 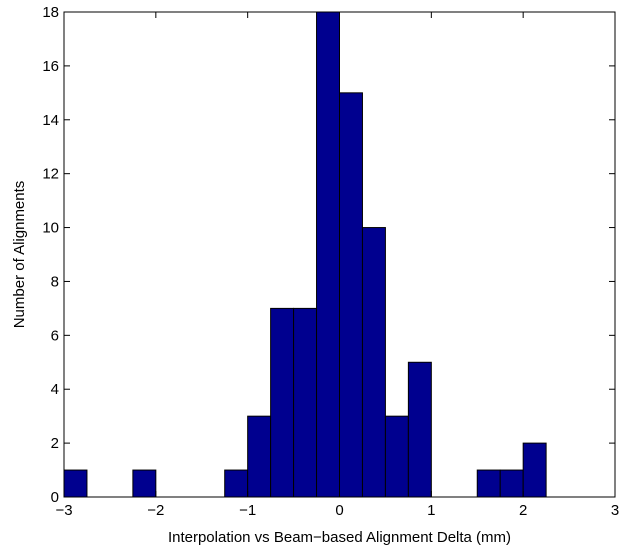 What do you see at coordinates (50, 12) in the screenshot?
I see `y-tick-label: 18` at bounding box center [50, 12].